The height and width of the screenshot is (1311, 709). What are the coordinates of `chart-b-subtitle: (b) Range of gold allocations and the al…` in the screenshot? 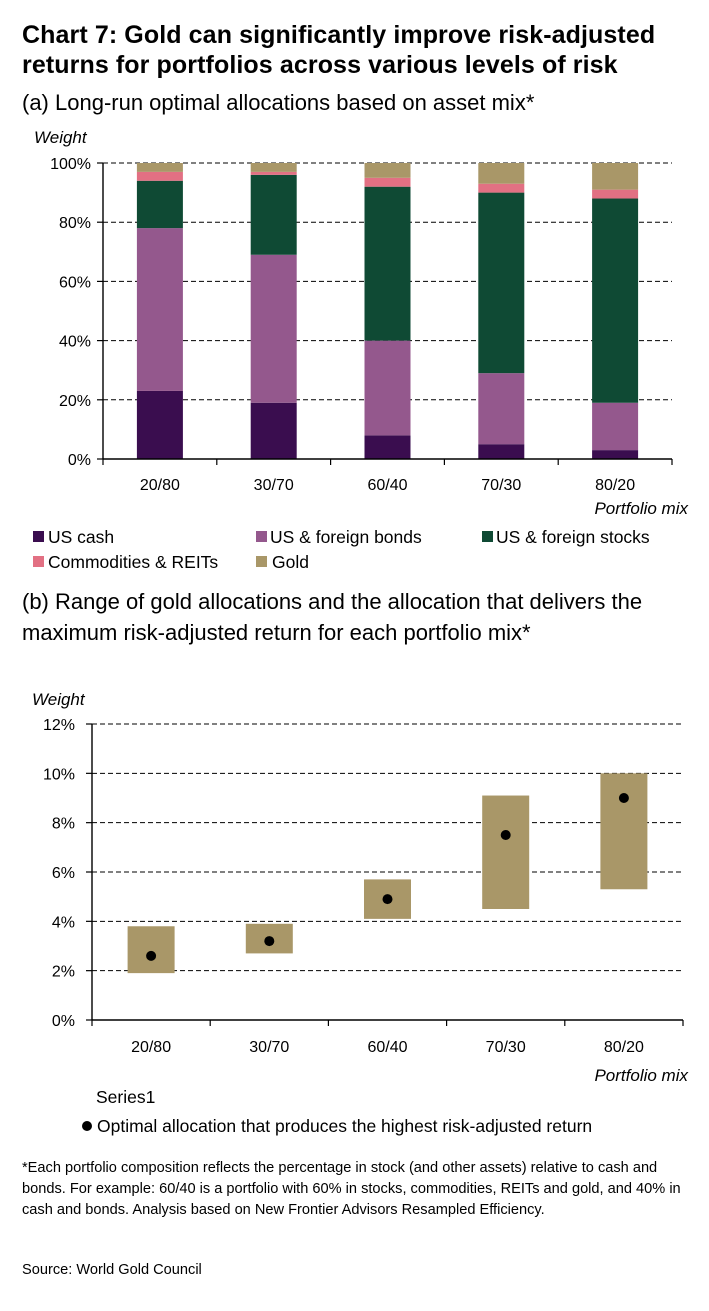 It's located at (332, 617).